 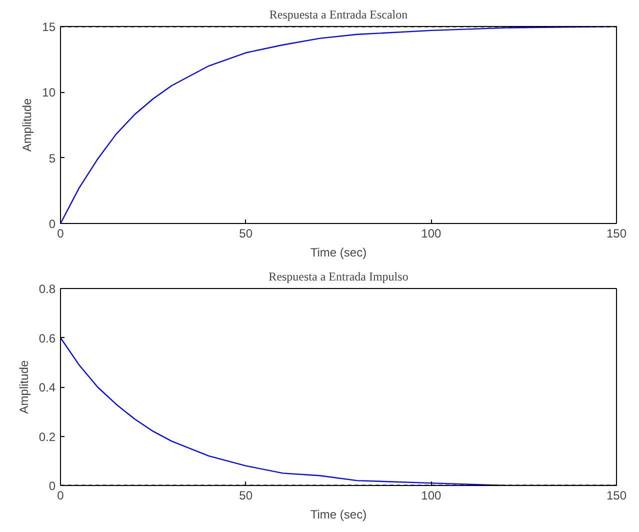 I want to click on y-tick-label: 0.4, so click(x=47, y=387).